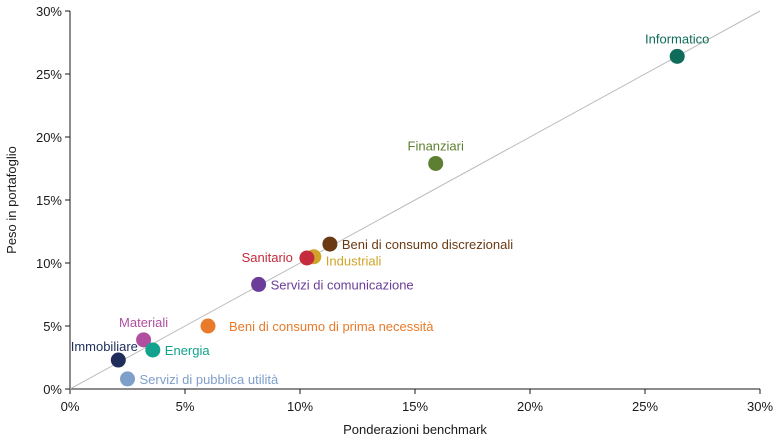  Describe the element at coordinates (49, 263) in the screenshot. I see `y-tick-label: 10%` at that location.